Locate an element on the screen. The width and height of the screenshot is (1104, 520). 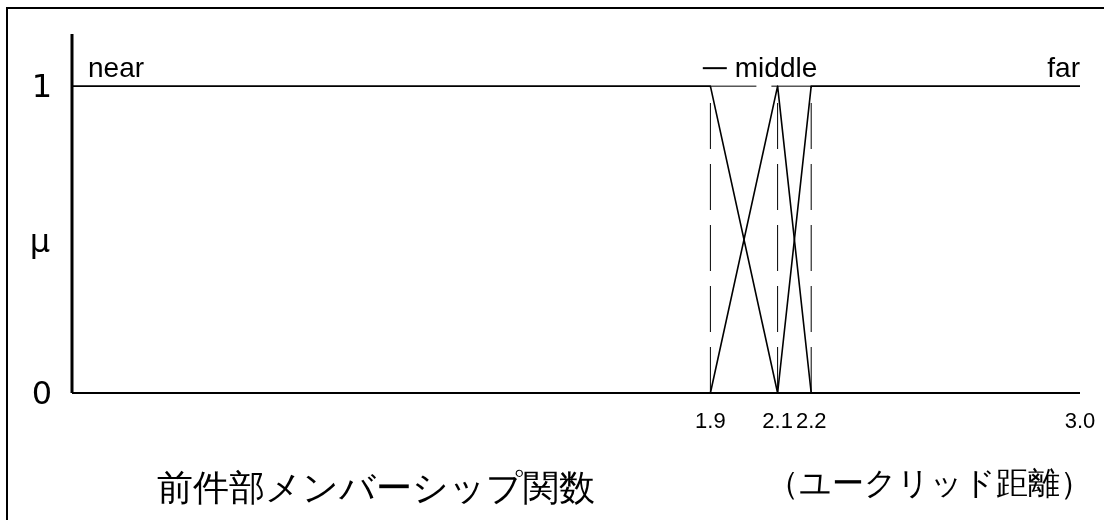
series-label: far is located at coordinates (1063, 68).